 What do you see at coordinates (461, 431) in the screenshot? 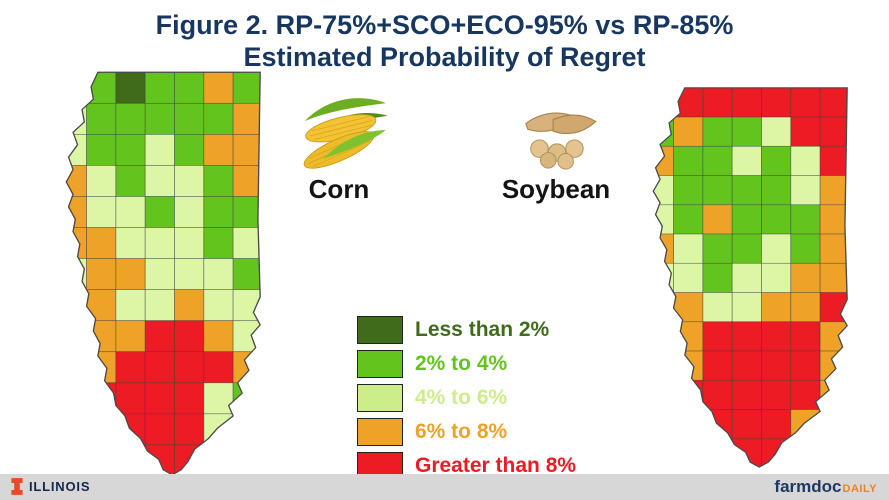
I see `legend-label: 6% to 8%` at bounding box center [461, 431].